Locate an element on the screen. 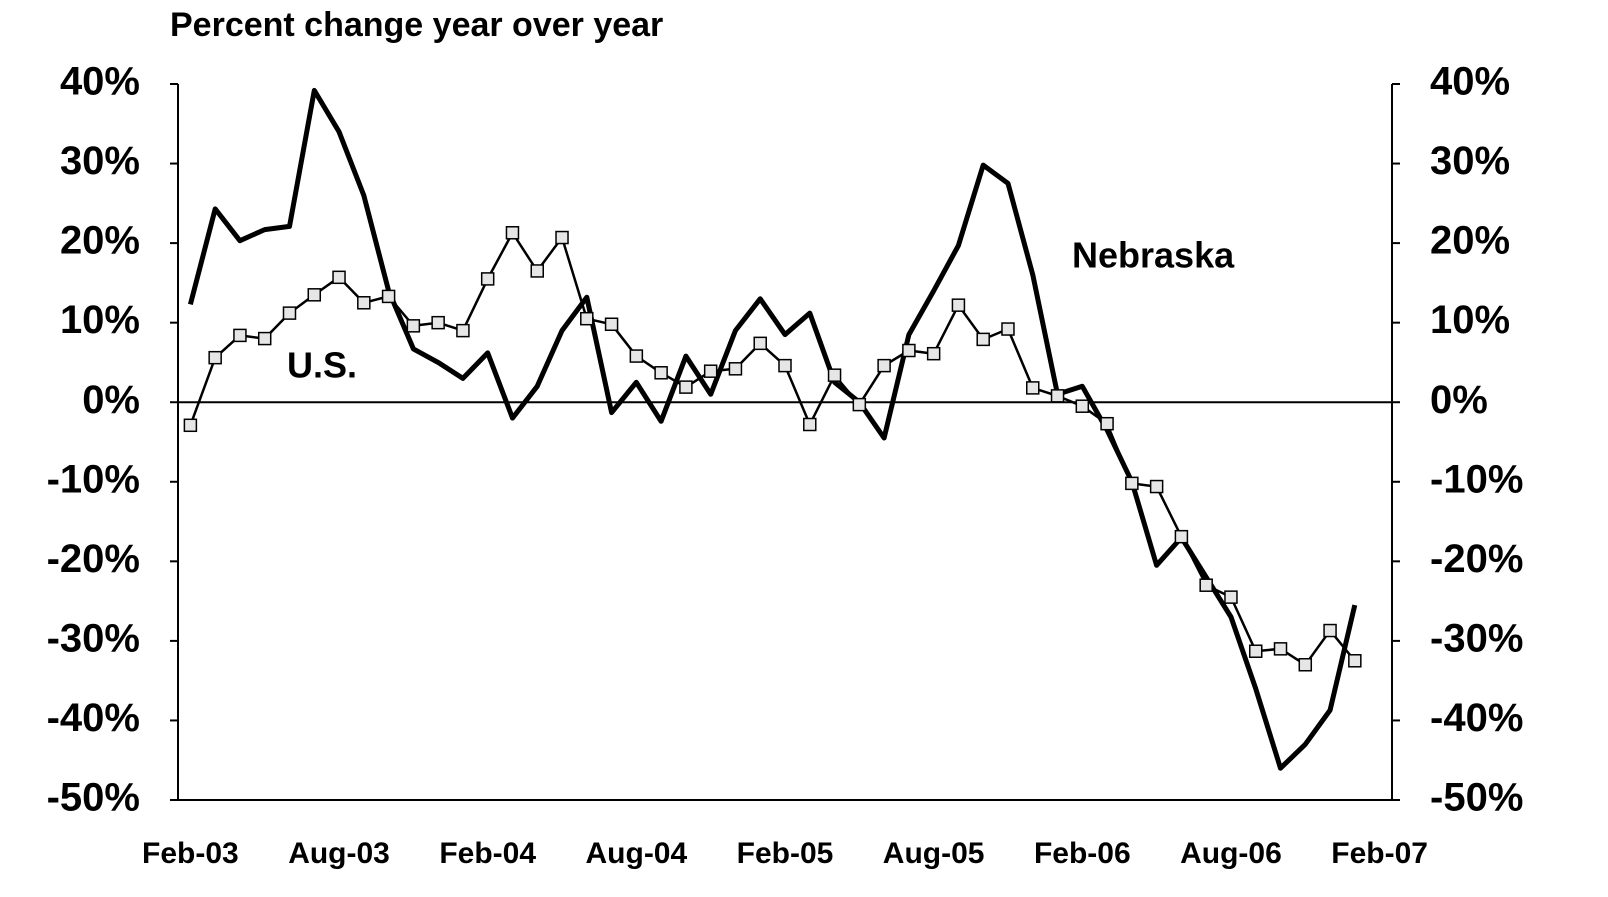 The height and width of the screenshot is (897, 1608). y-tick-label: -20% is located at coordinates (93, 559).